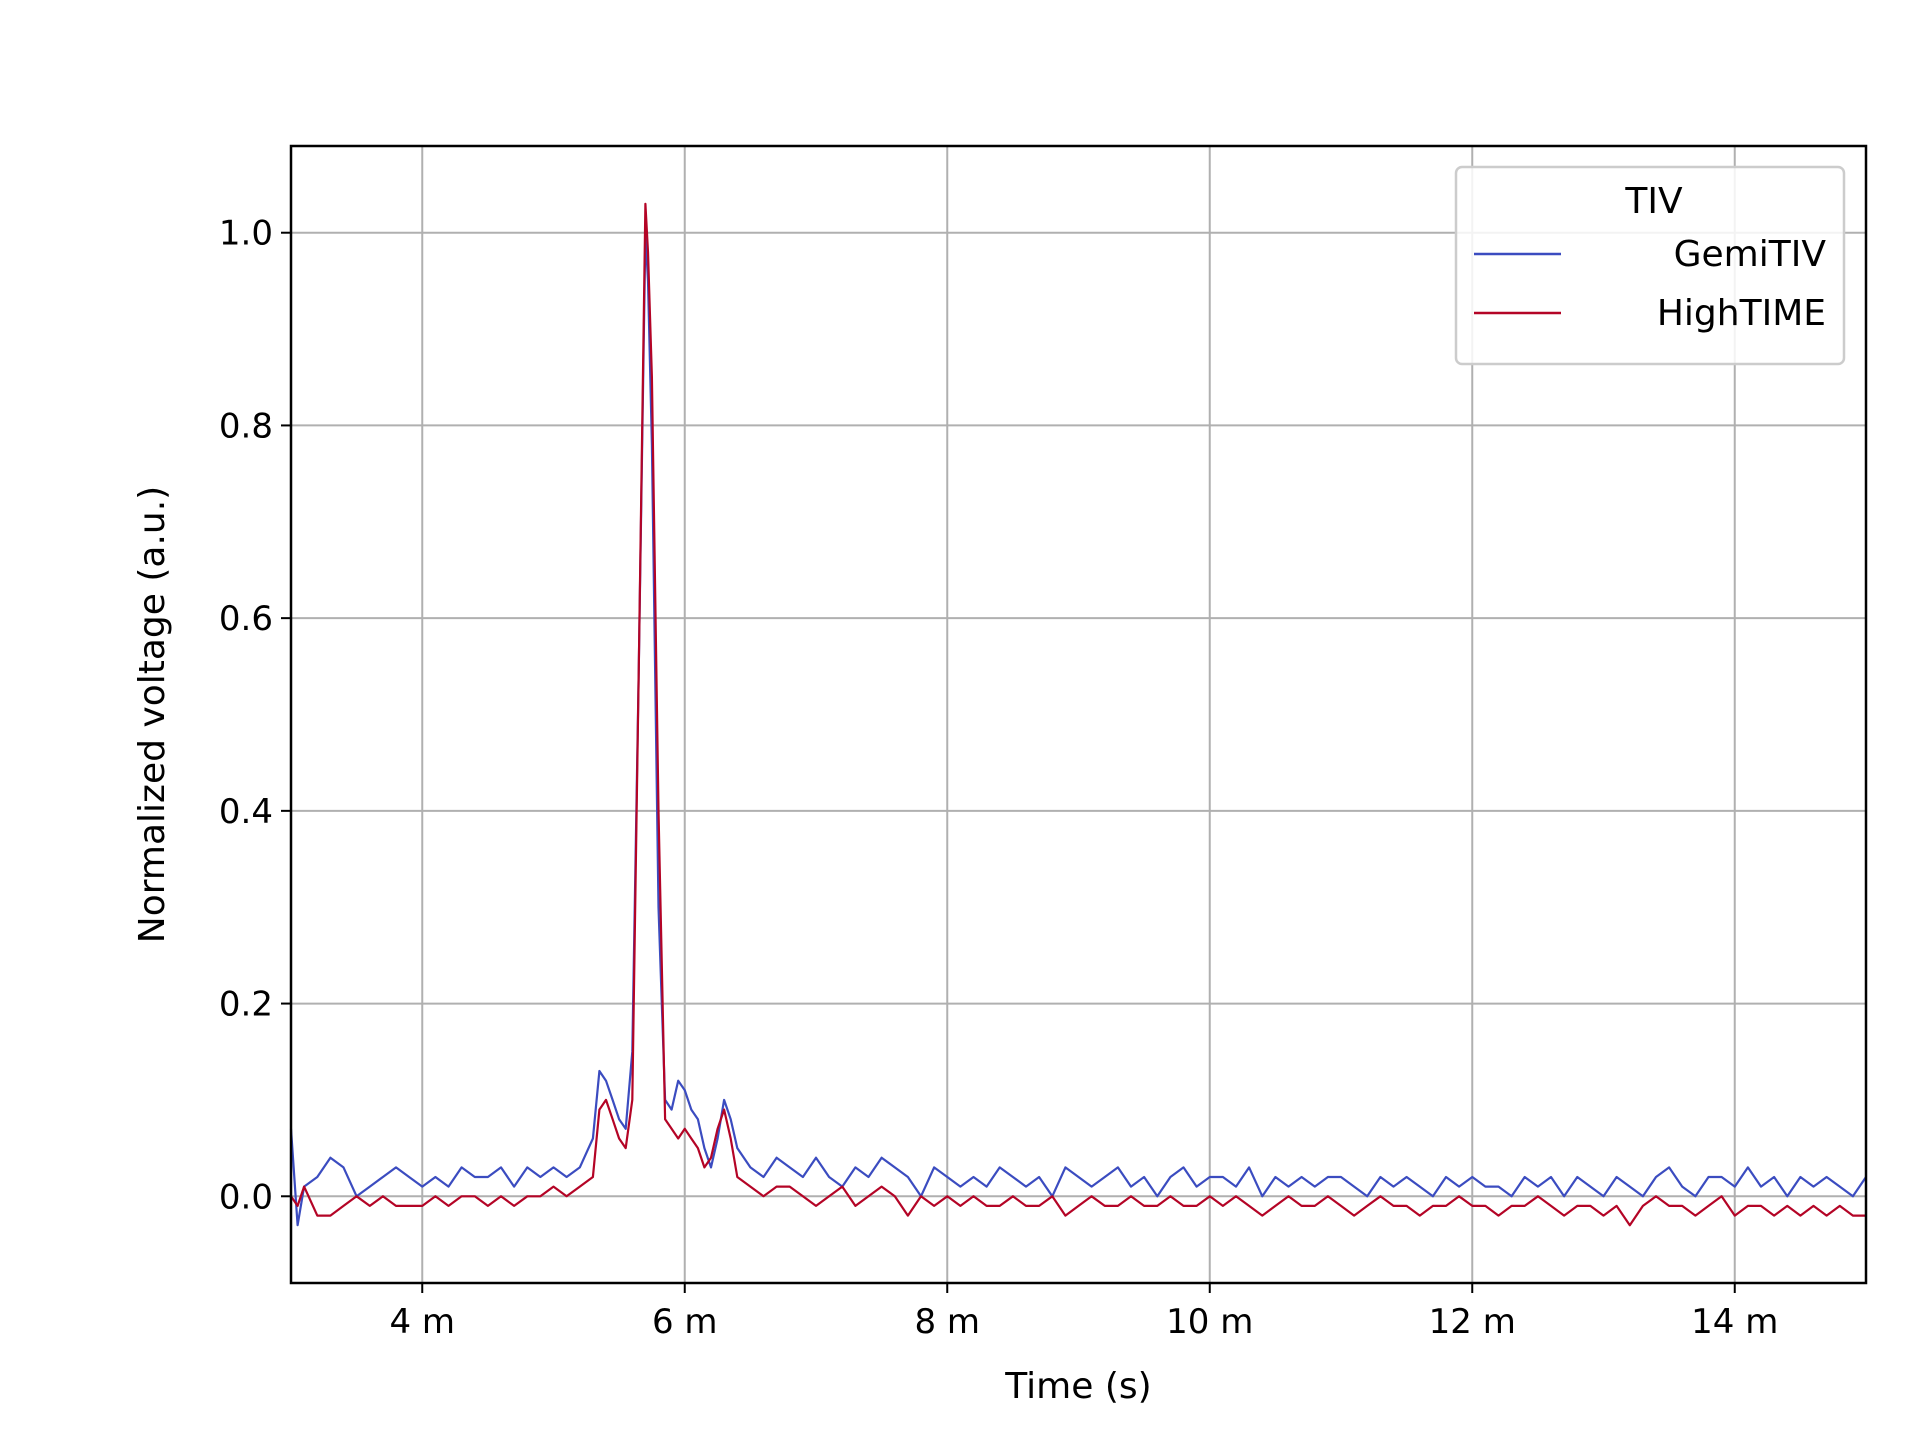 The image size is (1920, 1440). What do you see at coordinates (246, 812) in the screenshot?
I see `y-tick-label: 0.4` at bounding box center [246, 812].